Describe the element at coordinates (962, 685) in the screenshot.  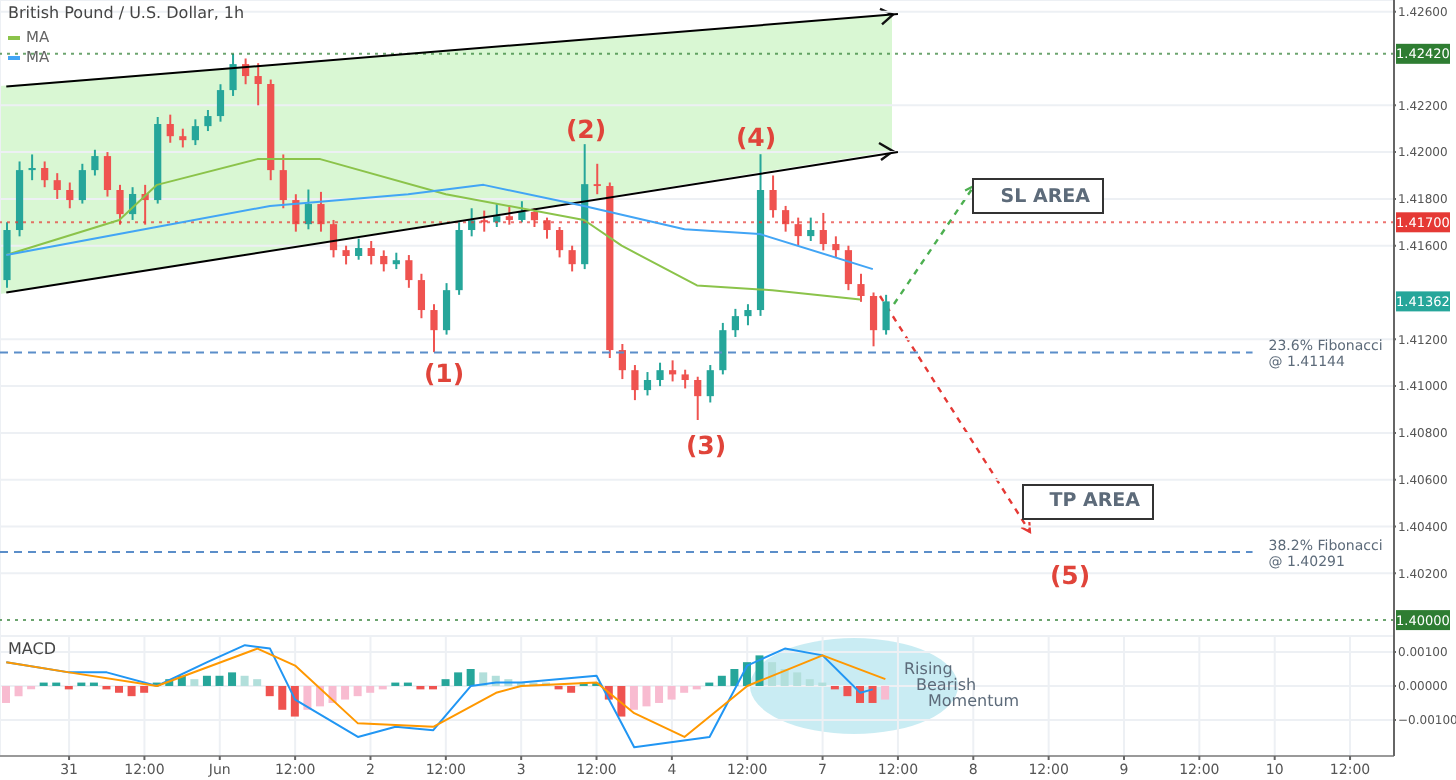
I see `annotation: Rising Bearish Momentum` at that location.